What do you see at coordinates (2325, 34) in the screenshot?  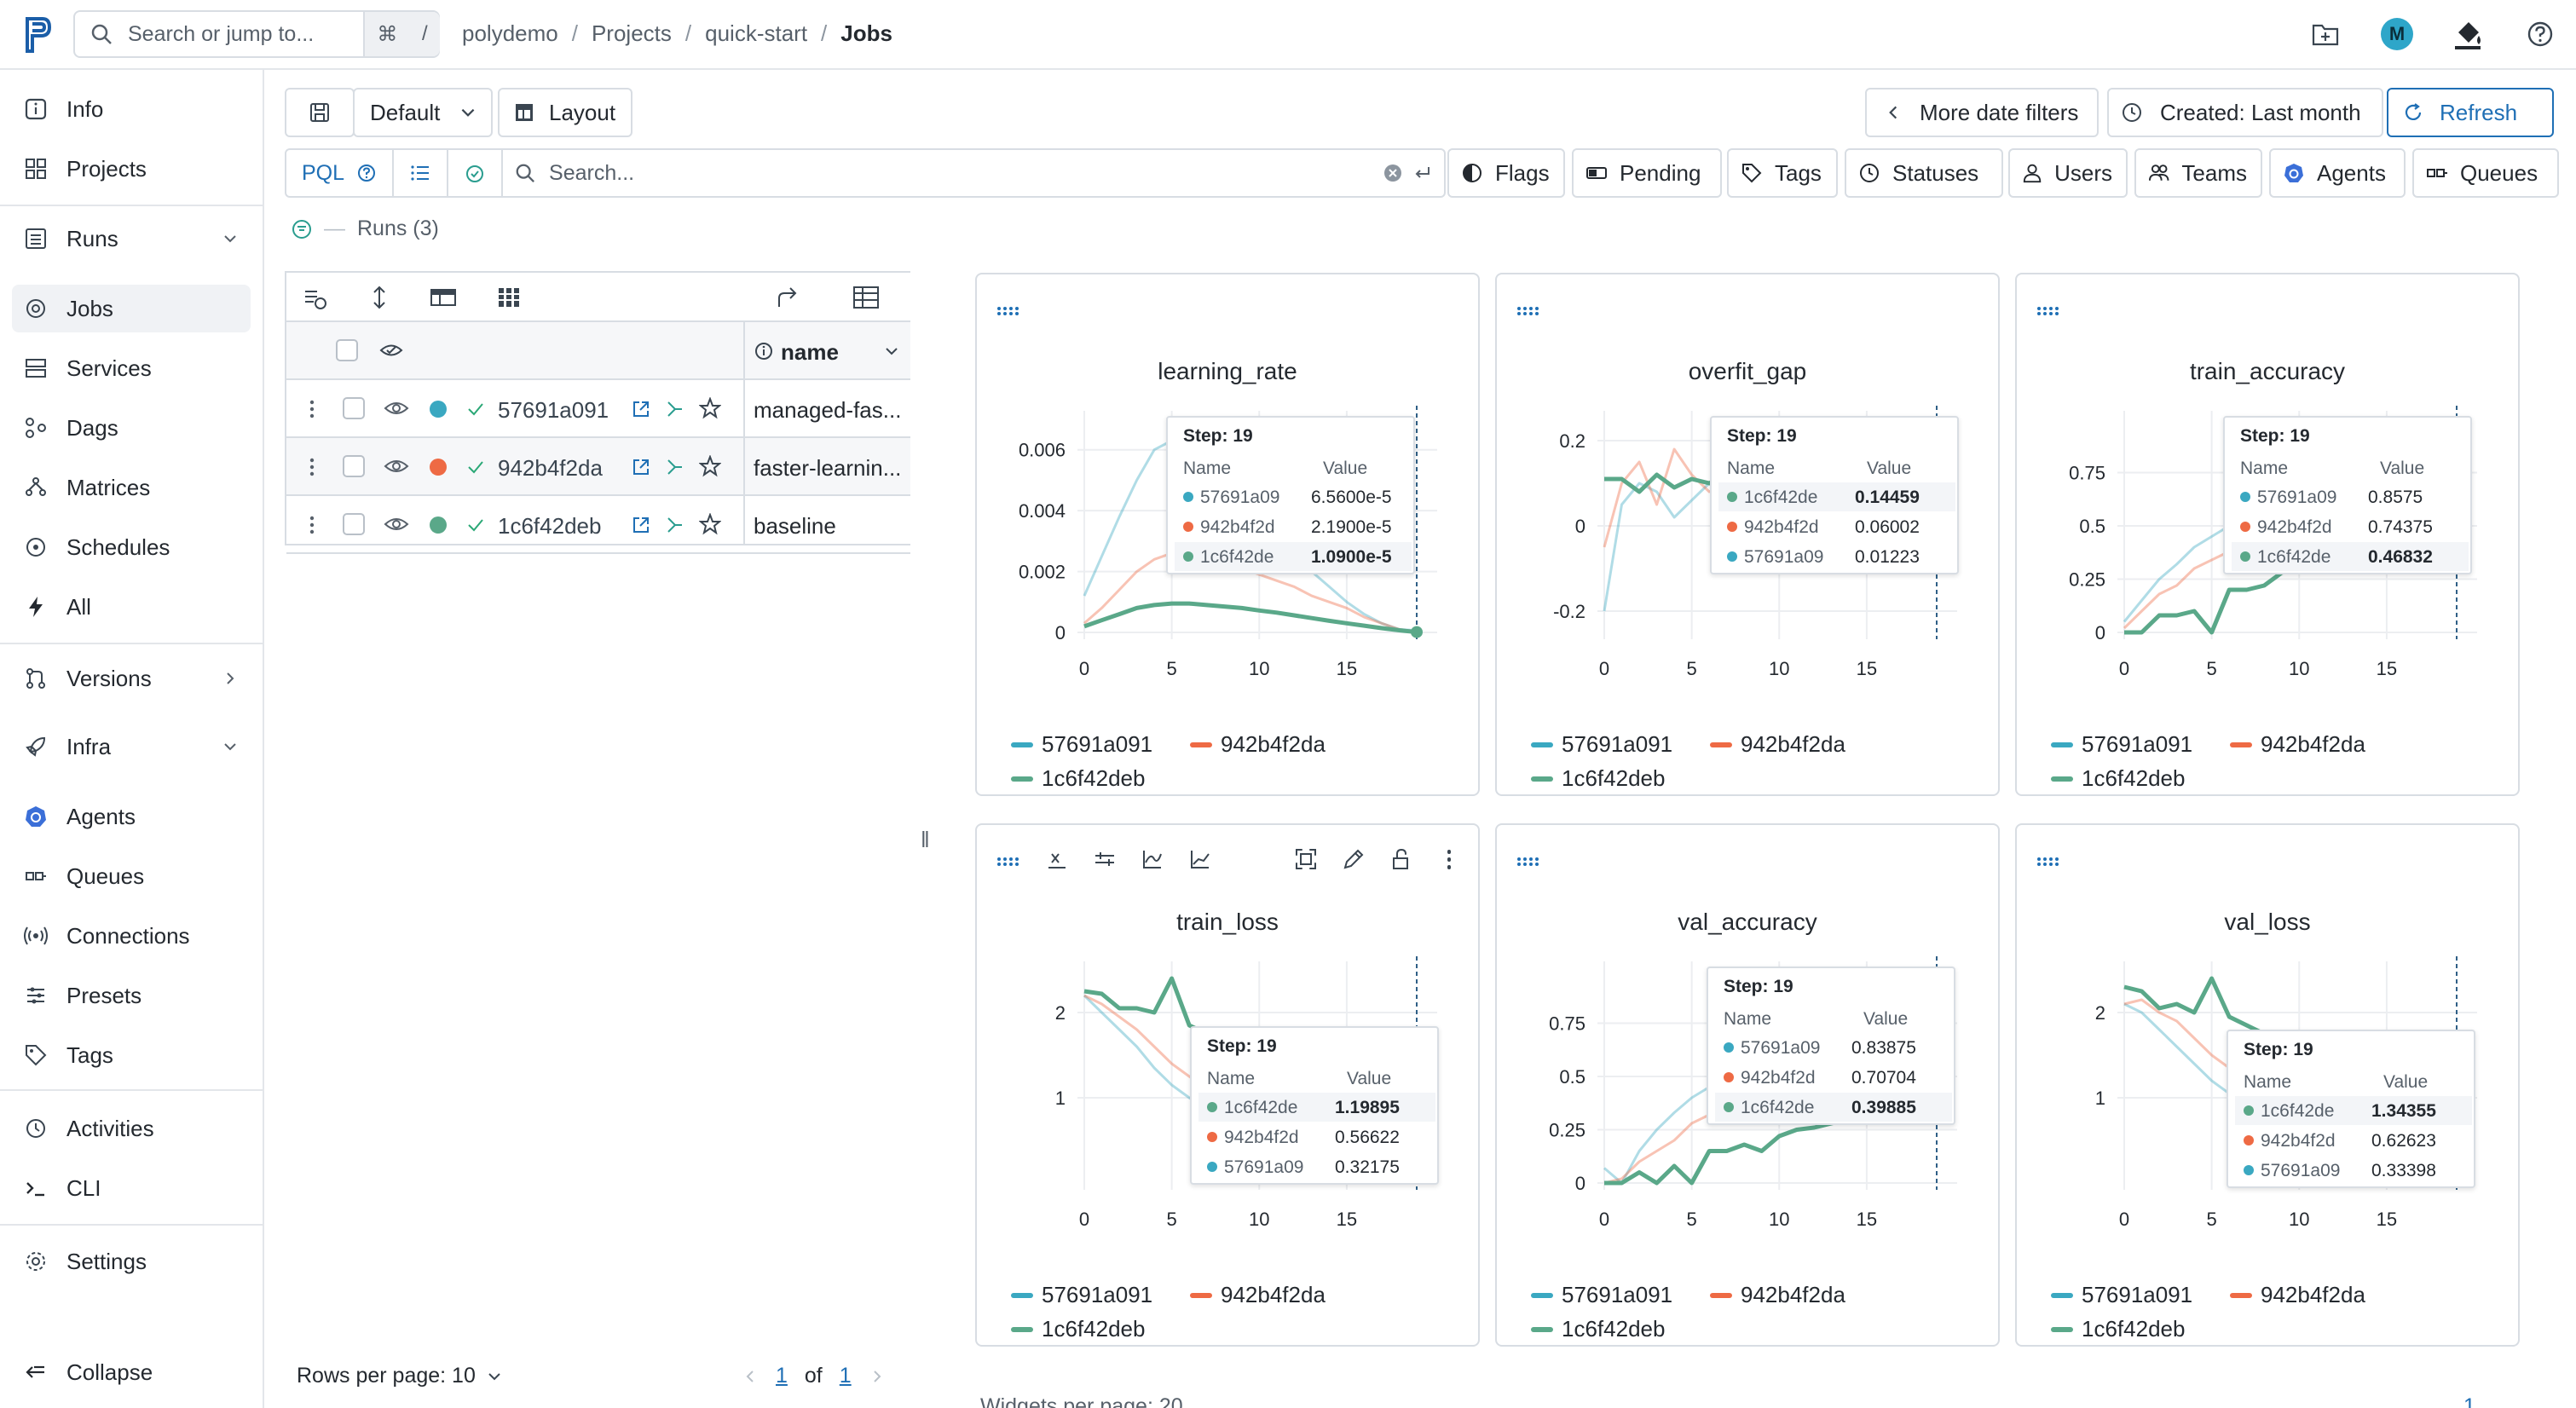 I see `new-folder-button` at bounding box center [2325, 34].